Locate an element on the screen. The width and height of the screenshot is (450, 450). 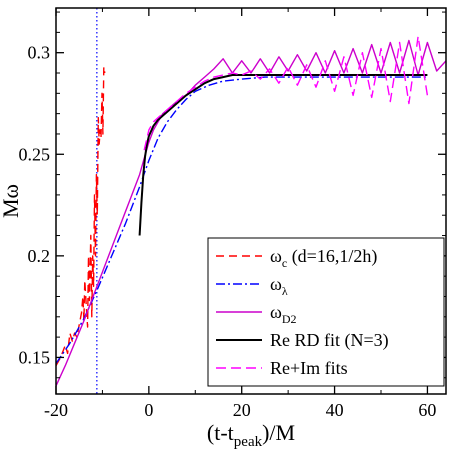
y-tick-label: 0.15 is located at coordinates (35, 357).